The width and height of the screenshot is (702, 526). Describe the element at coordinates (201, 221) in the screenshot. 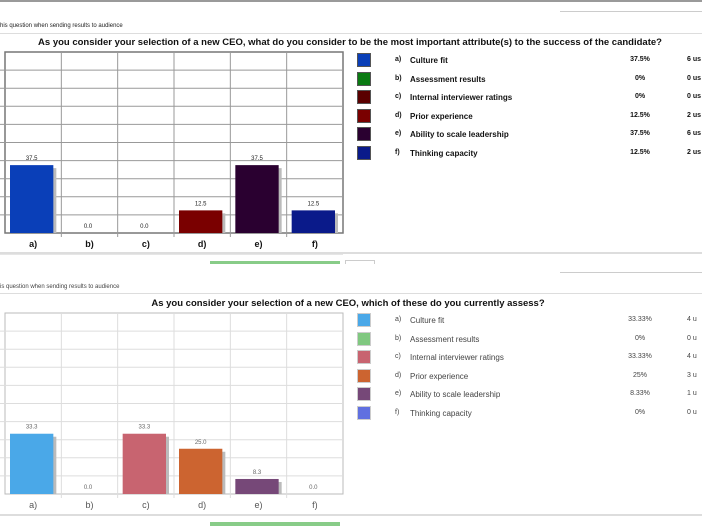

I see `bar-d` at that location.